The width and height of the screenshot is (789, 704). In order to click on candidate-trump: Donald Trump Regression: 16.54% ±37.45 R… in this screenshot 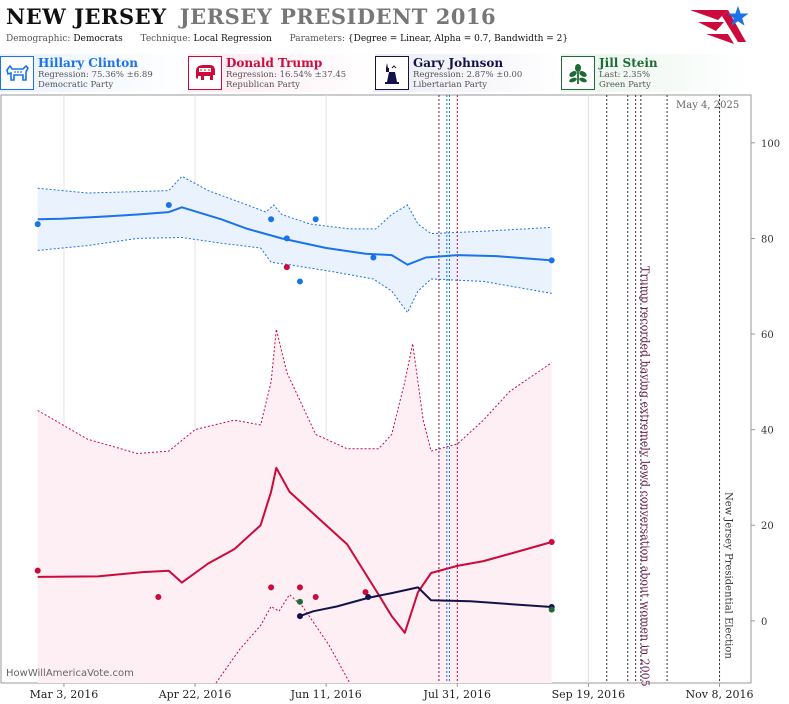, I will do `click(281, 73)`.